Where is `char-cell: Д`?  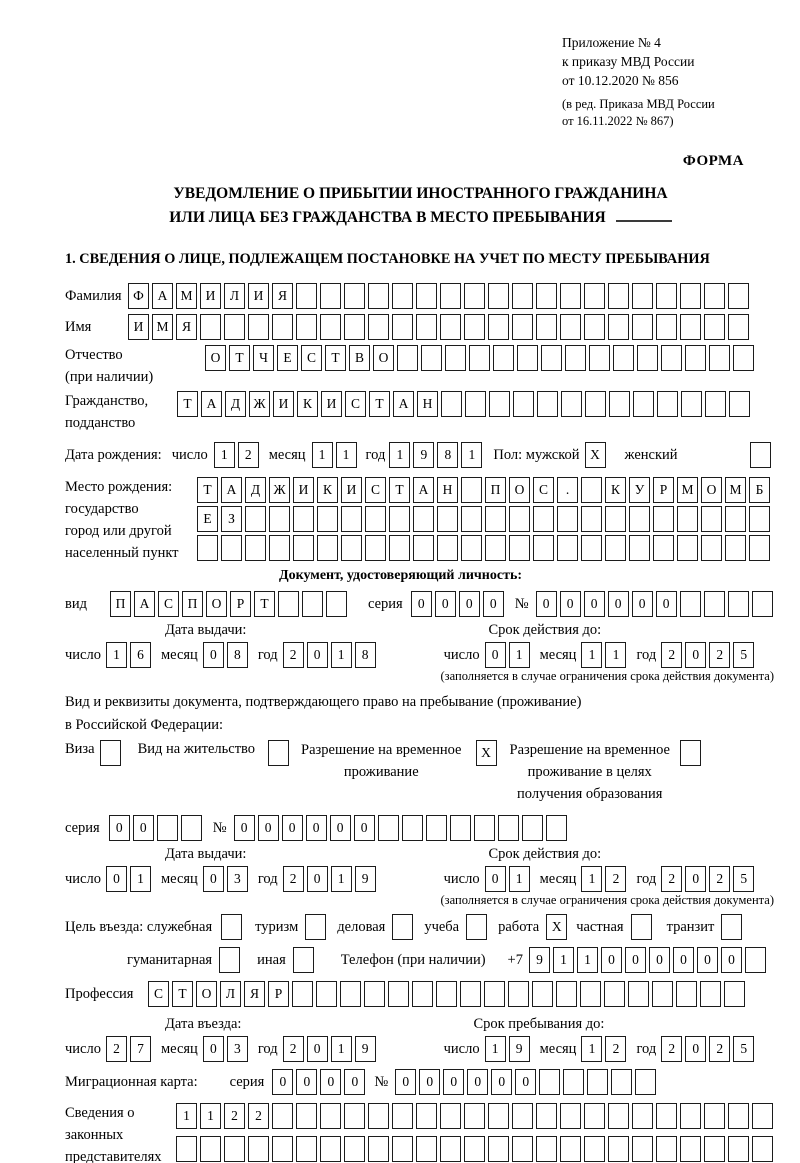 char-cell: Д is located at coordinates (235, 403).